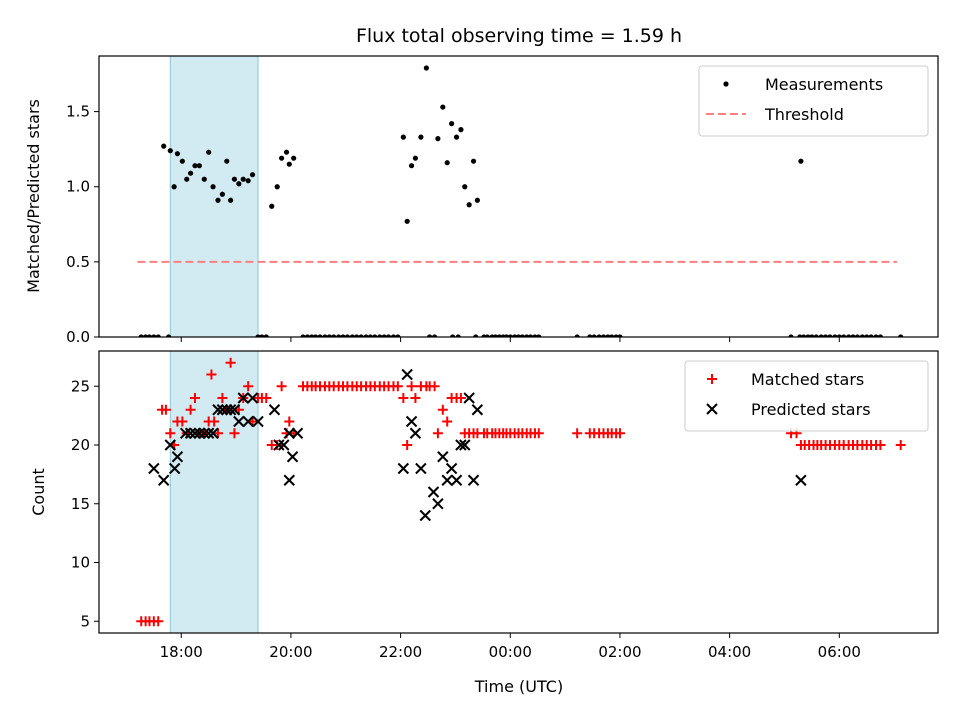 The width and height of the screenshot is (960, 720). Describe the element at coordinates (811, 409) in the screenshot. I see `legend-label: Predicted stars` at that location.